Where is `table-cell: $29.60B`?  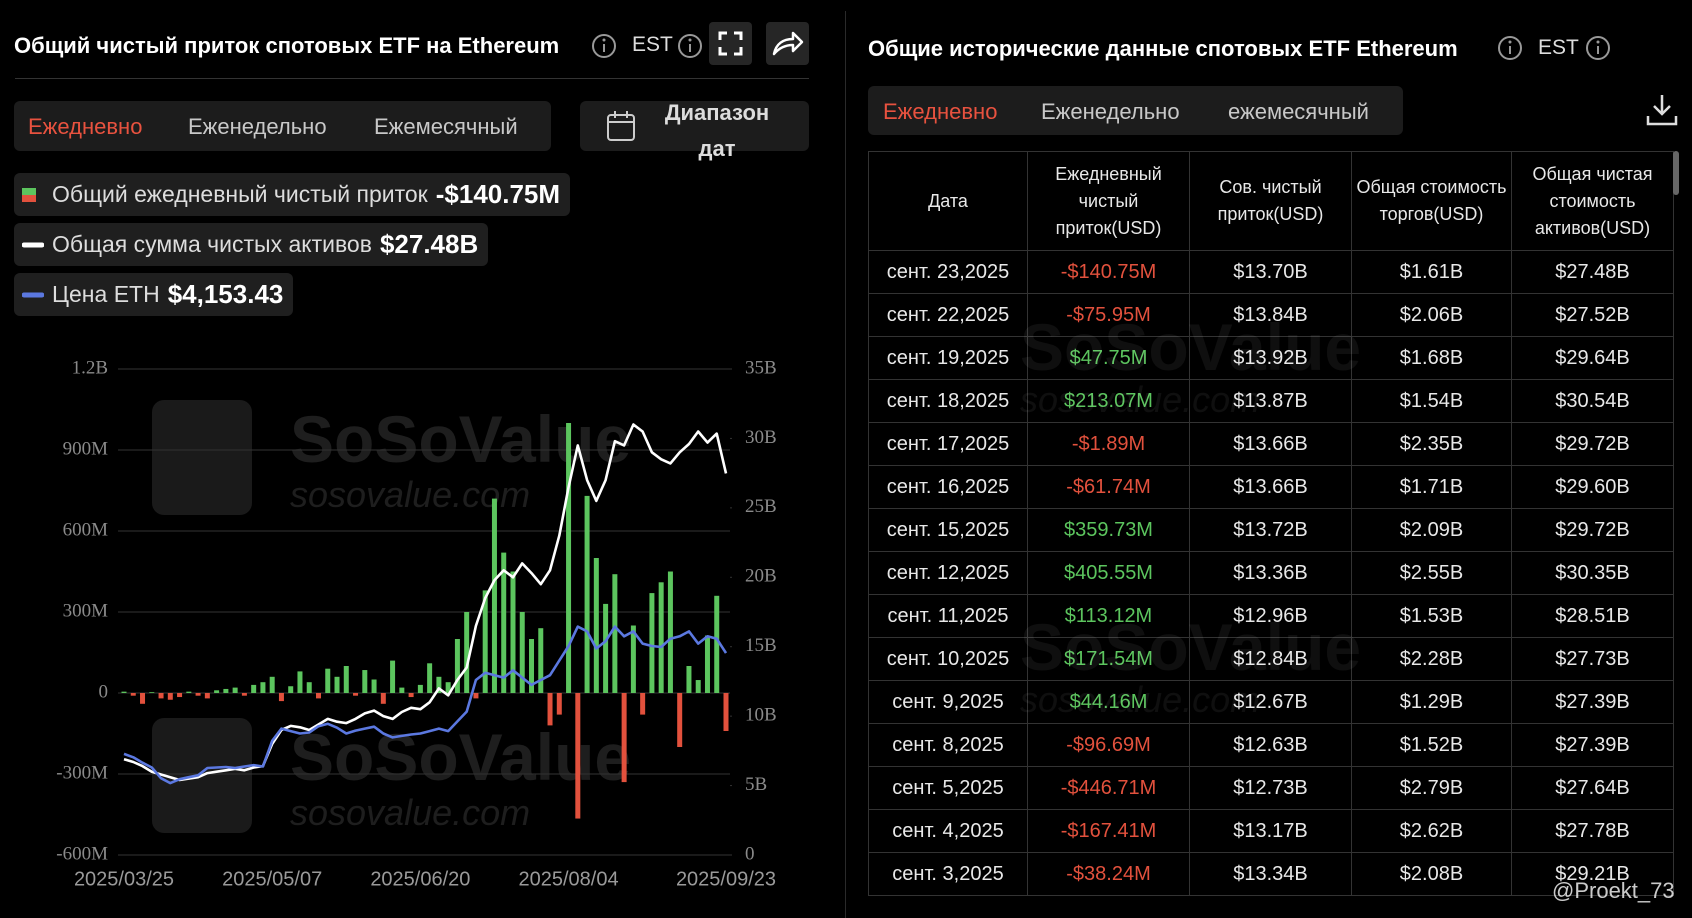
table-cell: $29.60B is located at coordinates (1592, 487).